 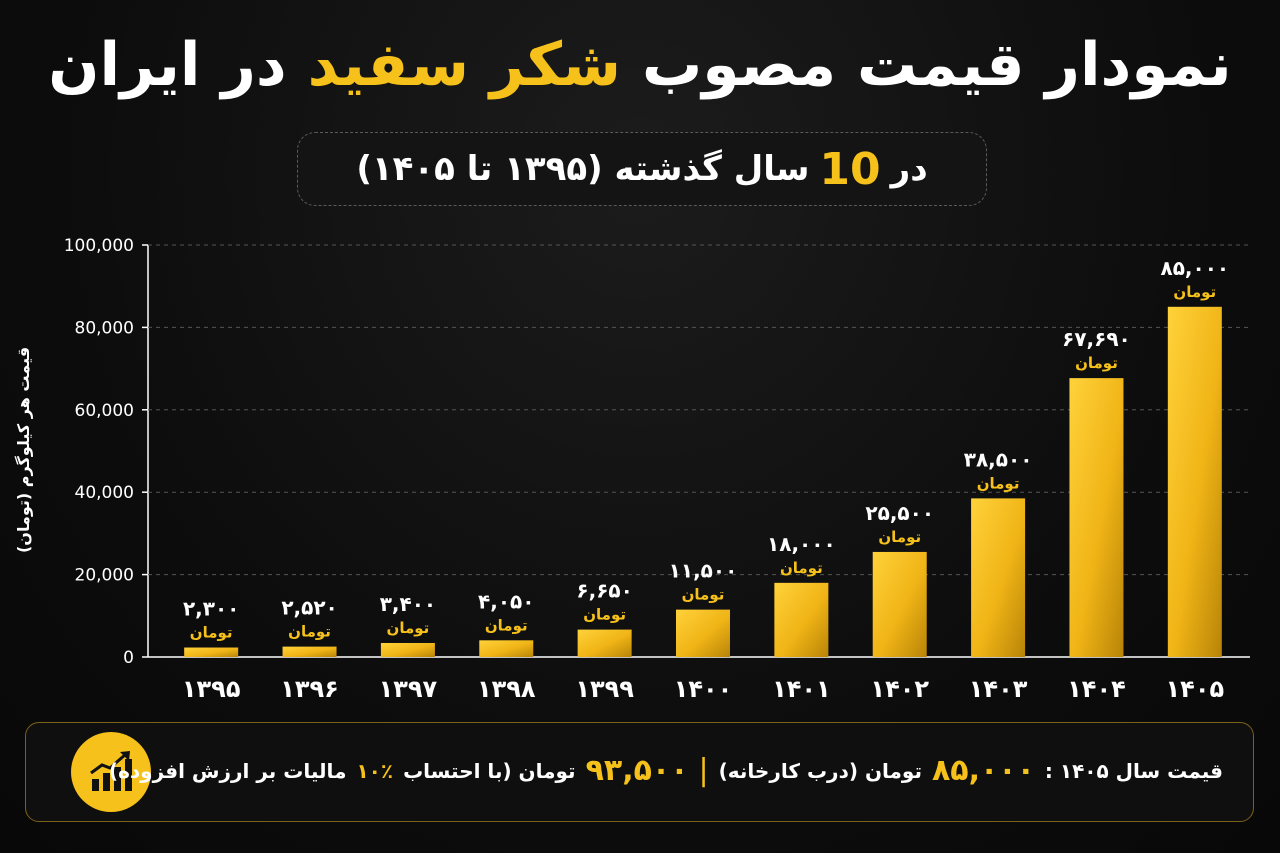 I want to click on bar-value-label: ۳,۴۰۰, so click(x=408, y=604).